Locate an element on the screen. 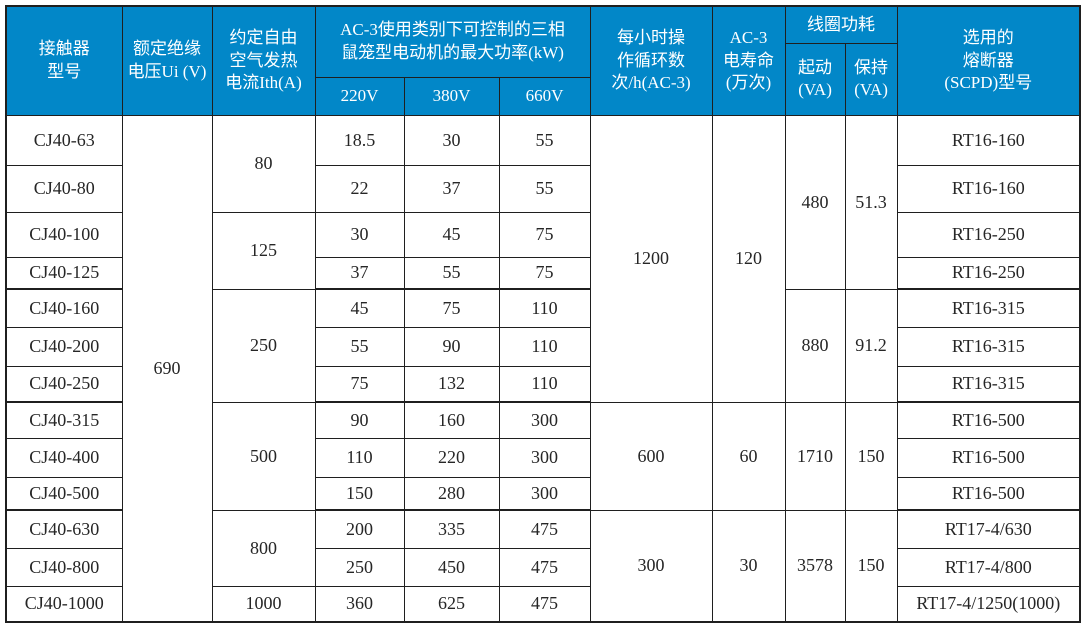 The height and width of the screenshot is (627, 1085). cell-kw-380: 55 is located at coordinates (451, 273).